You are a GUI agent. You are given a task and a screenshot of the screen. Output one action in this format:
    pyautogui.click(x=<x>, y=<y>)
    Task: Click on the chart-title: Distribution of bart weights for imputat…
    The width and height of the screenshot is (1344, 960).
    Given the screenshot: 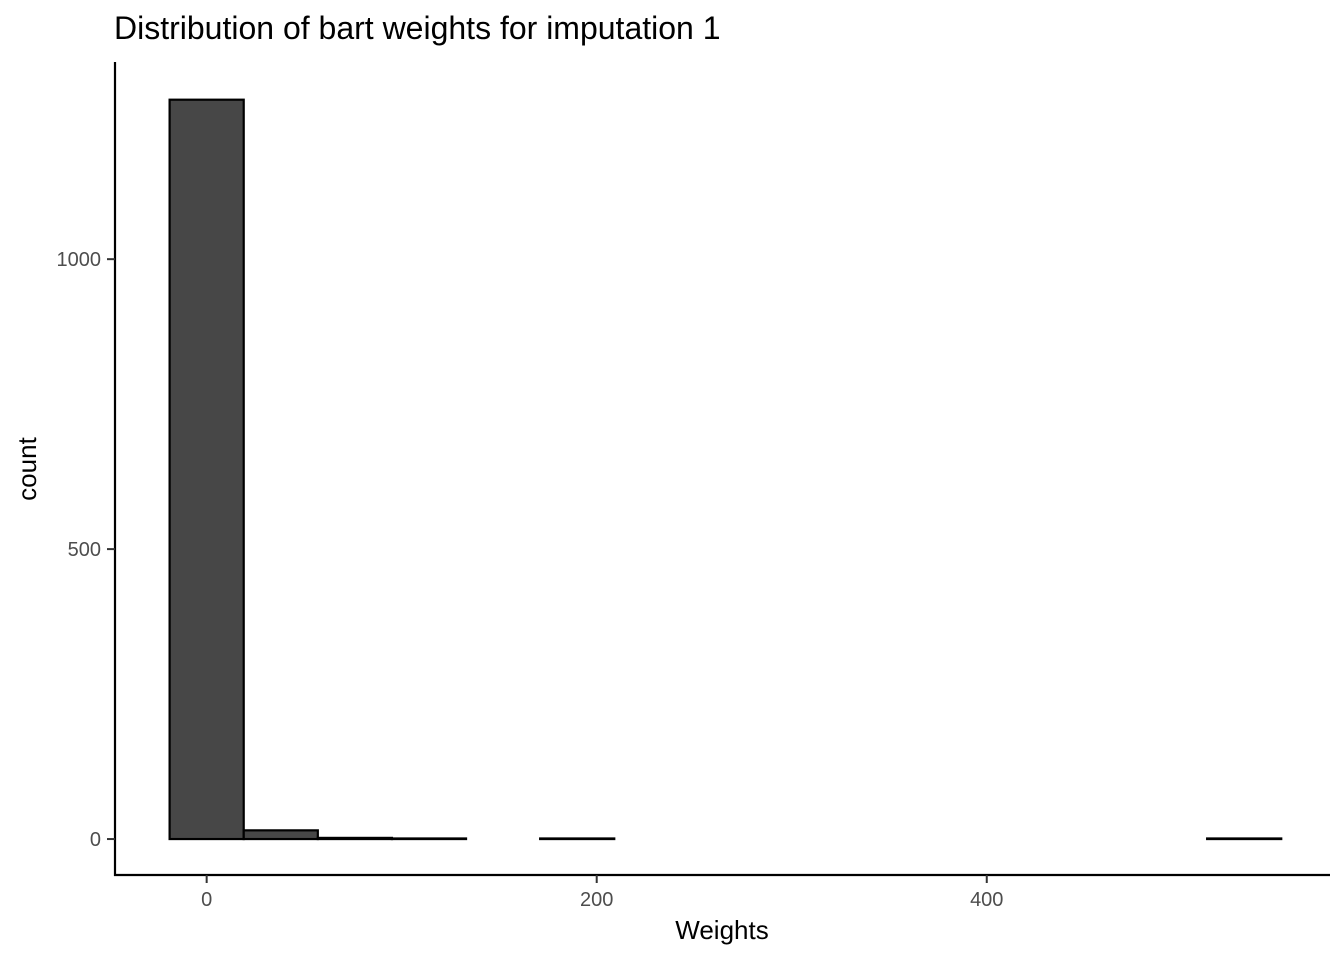 What is the action you would take?
    pyautogui.click(x=417, y=28)
    